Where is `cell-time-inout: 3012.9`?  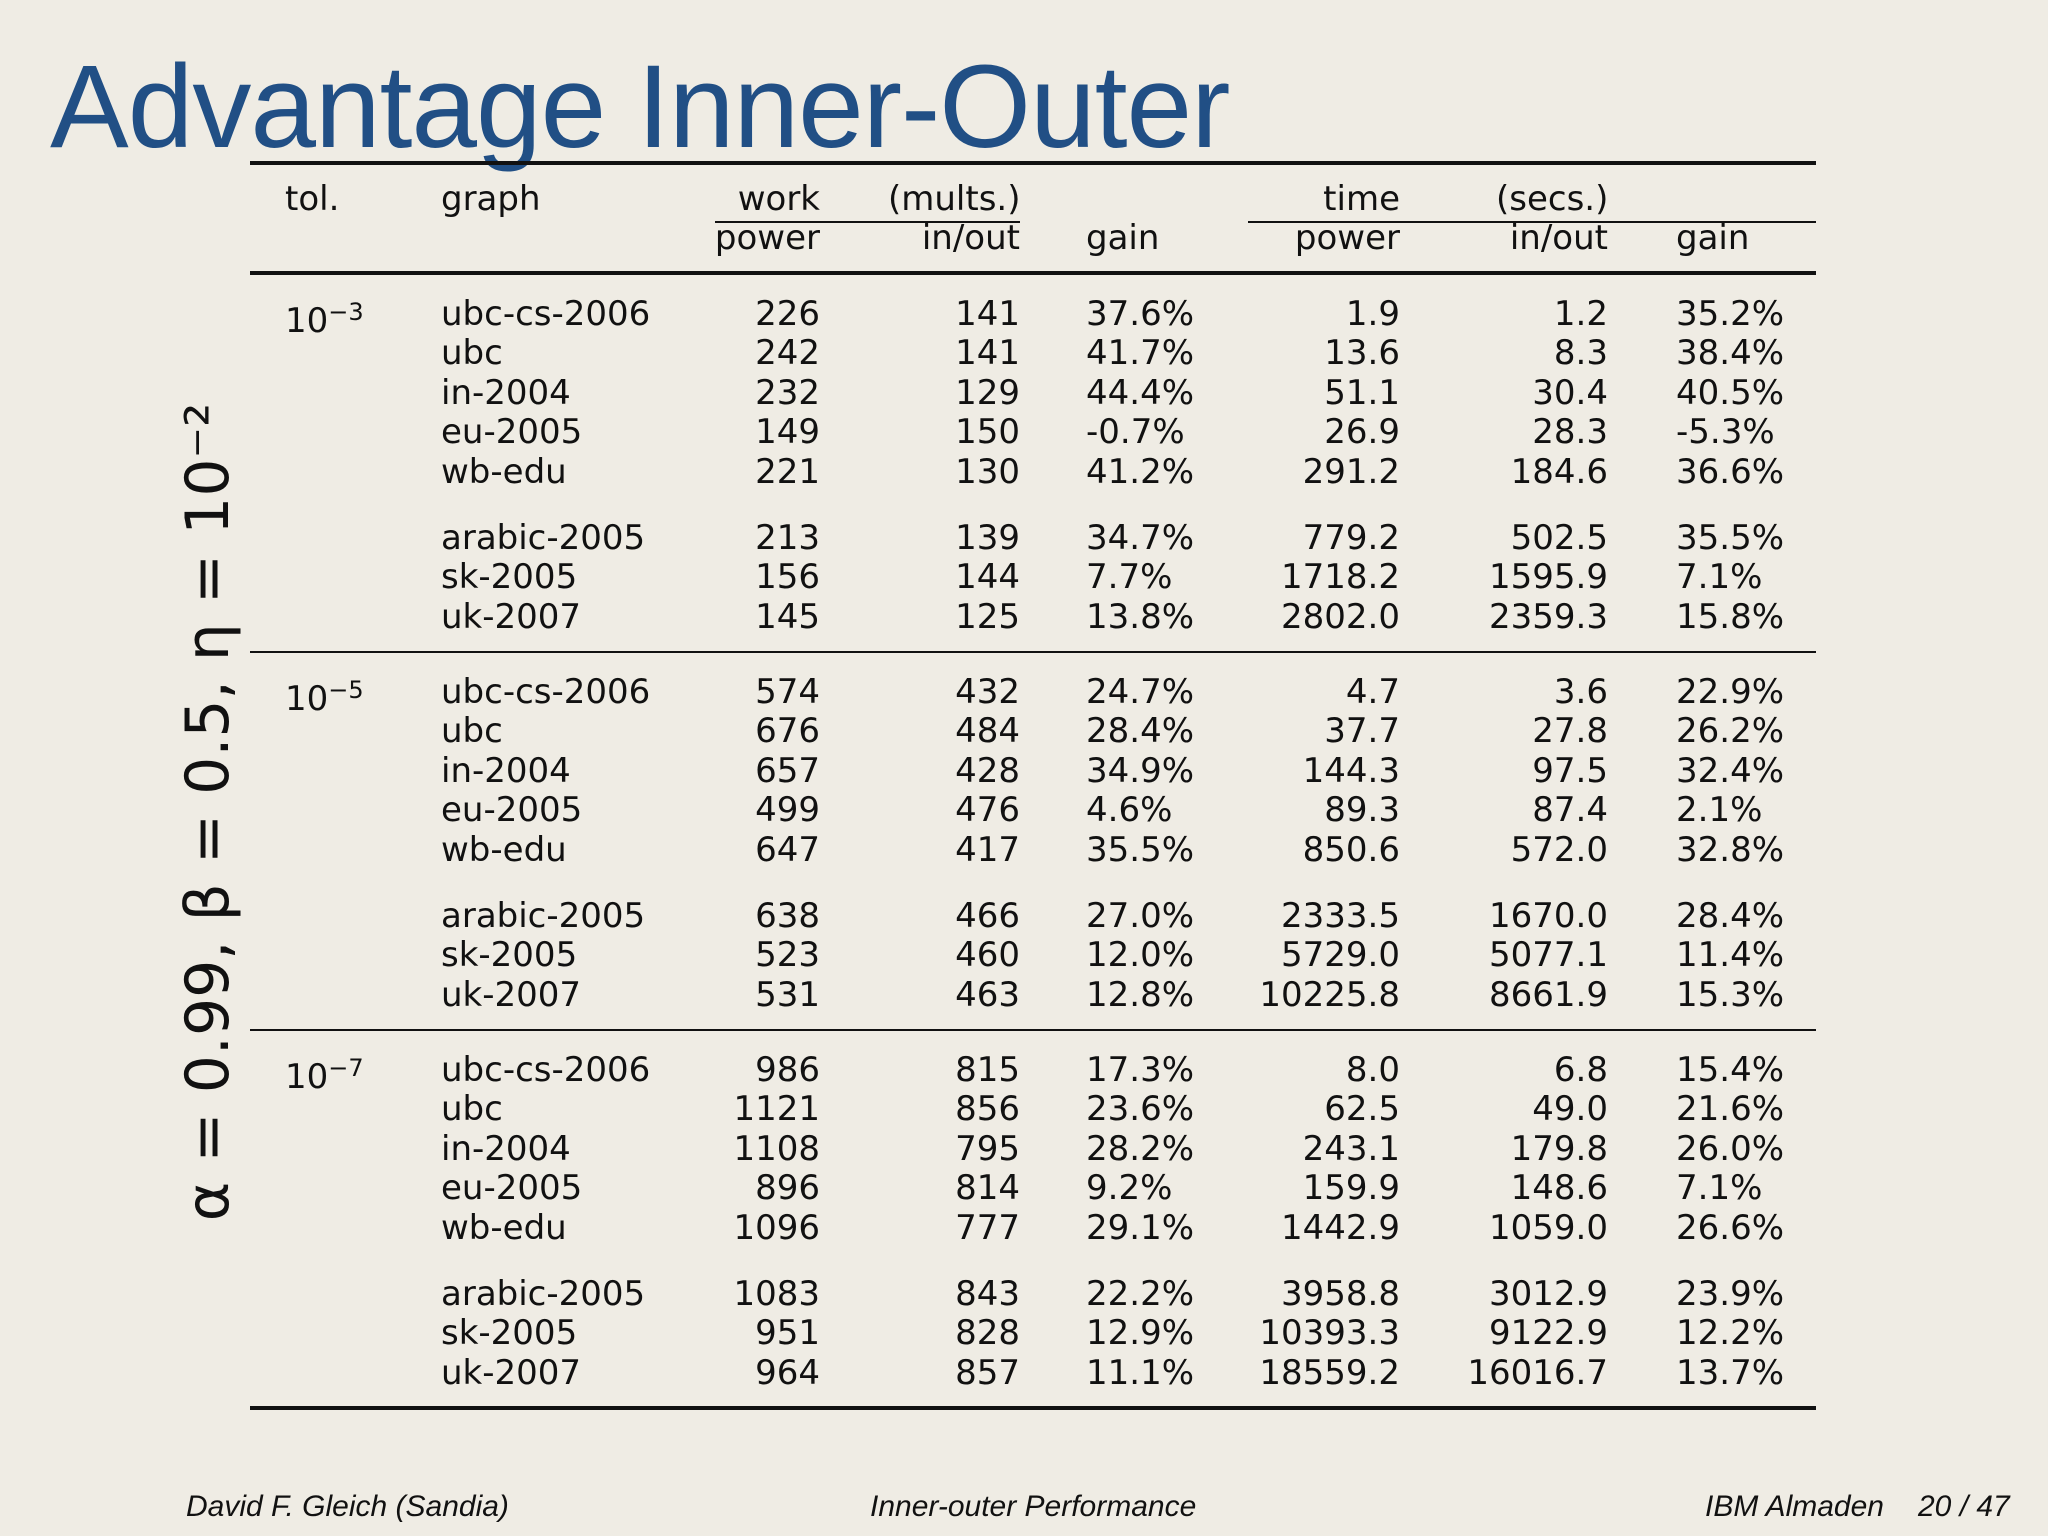 cell-time-inout: 3012.9 is located at coordinates (1548, 1294).